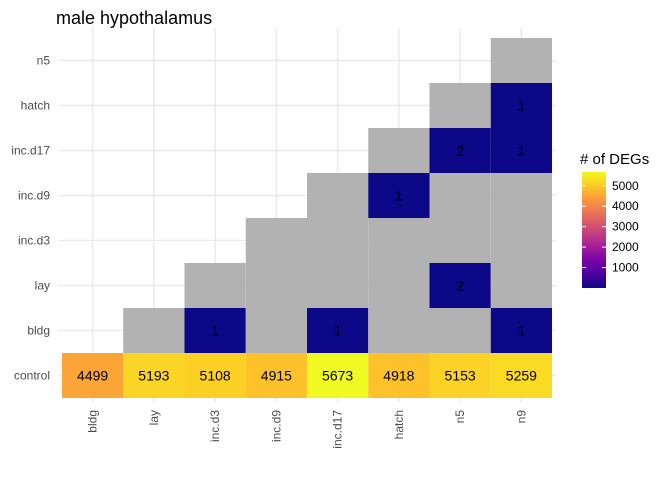 This screenshot has width=672, height=485. What do you see at coordinates (460, 417) in the screenshot?
I see `x-tick-label: n5` at bounding box center [460, 417].